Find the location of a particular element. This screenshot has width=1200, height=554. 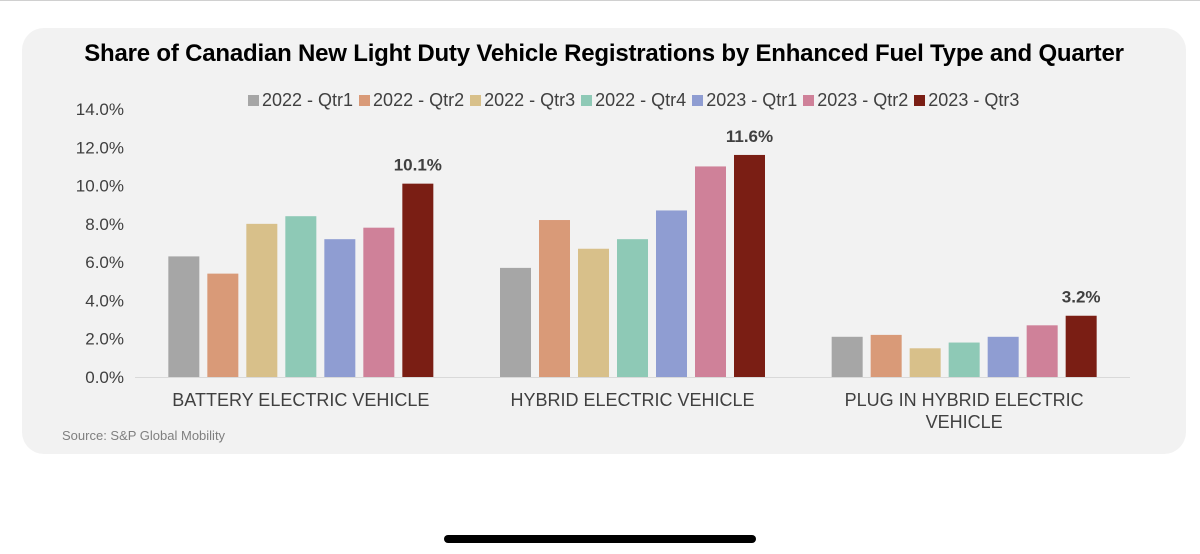

source-note: Source: S&P Global Mobility is located at coordinates (144, 435).